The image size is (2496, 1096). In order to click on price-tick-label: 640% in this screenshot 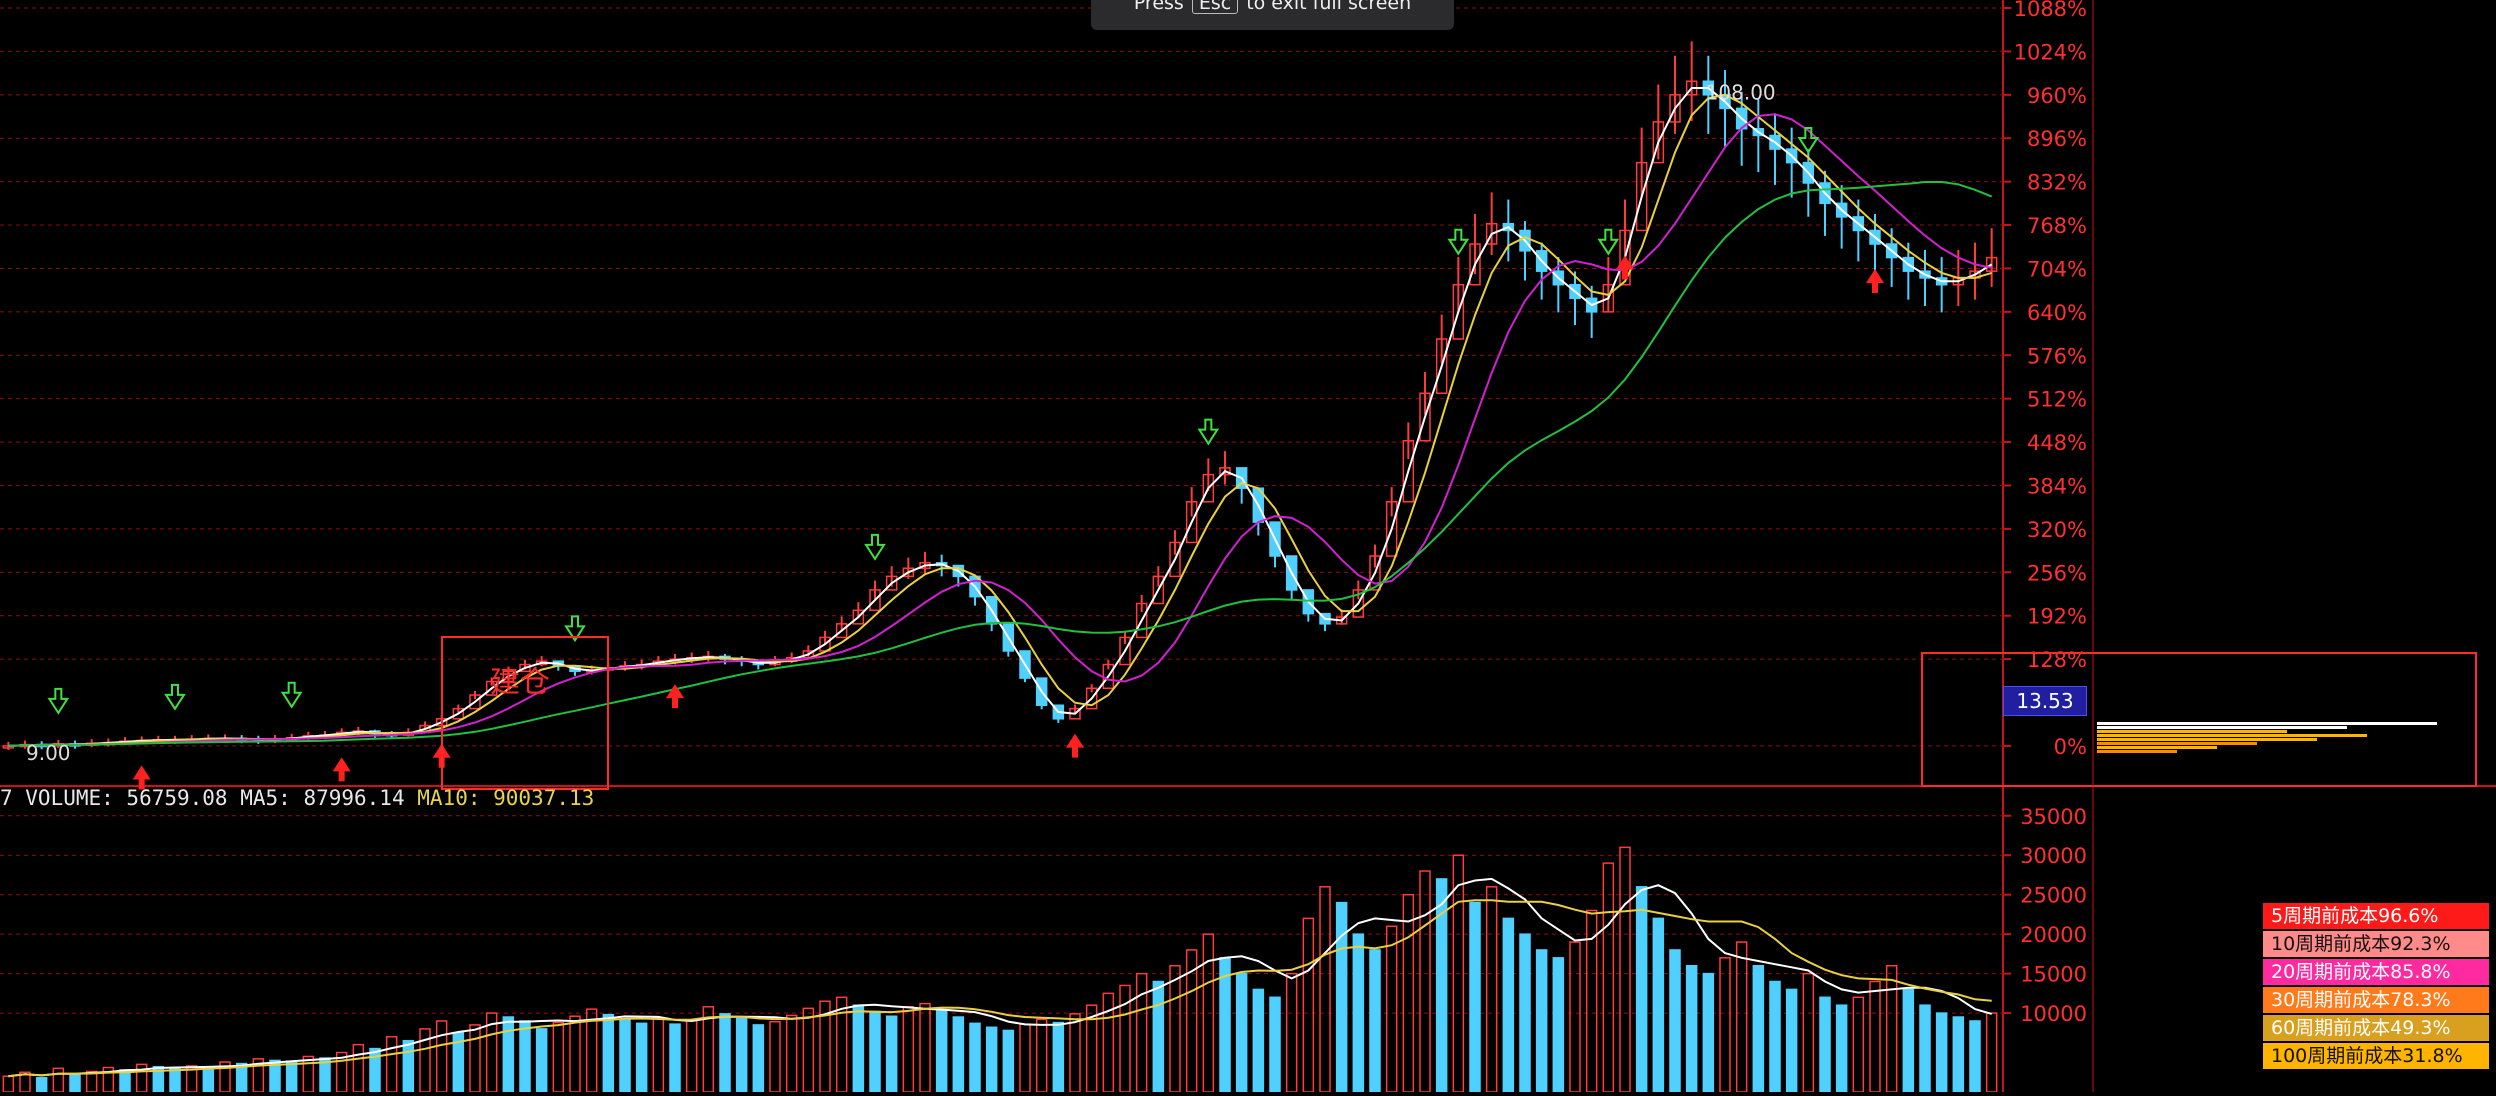, I will do `click(2057, 313)`.